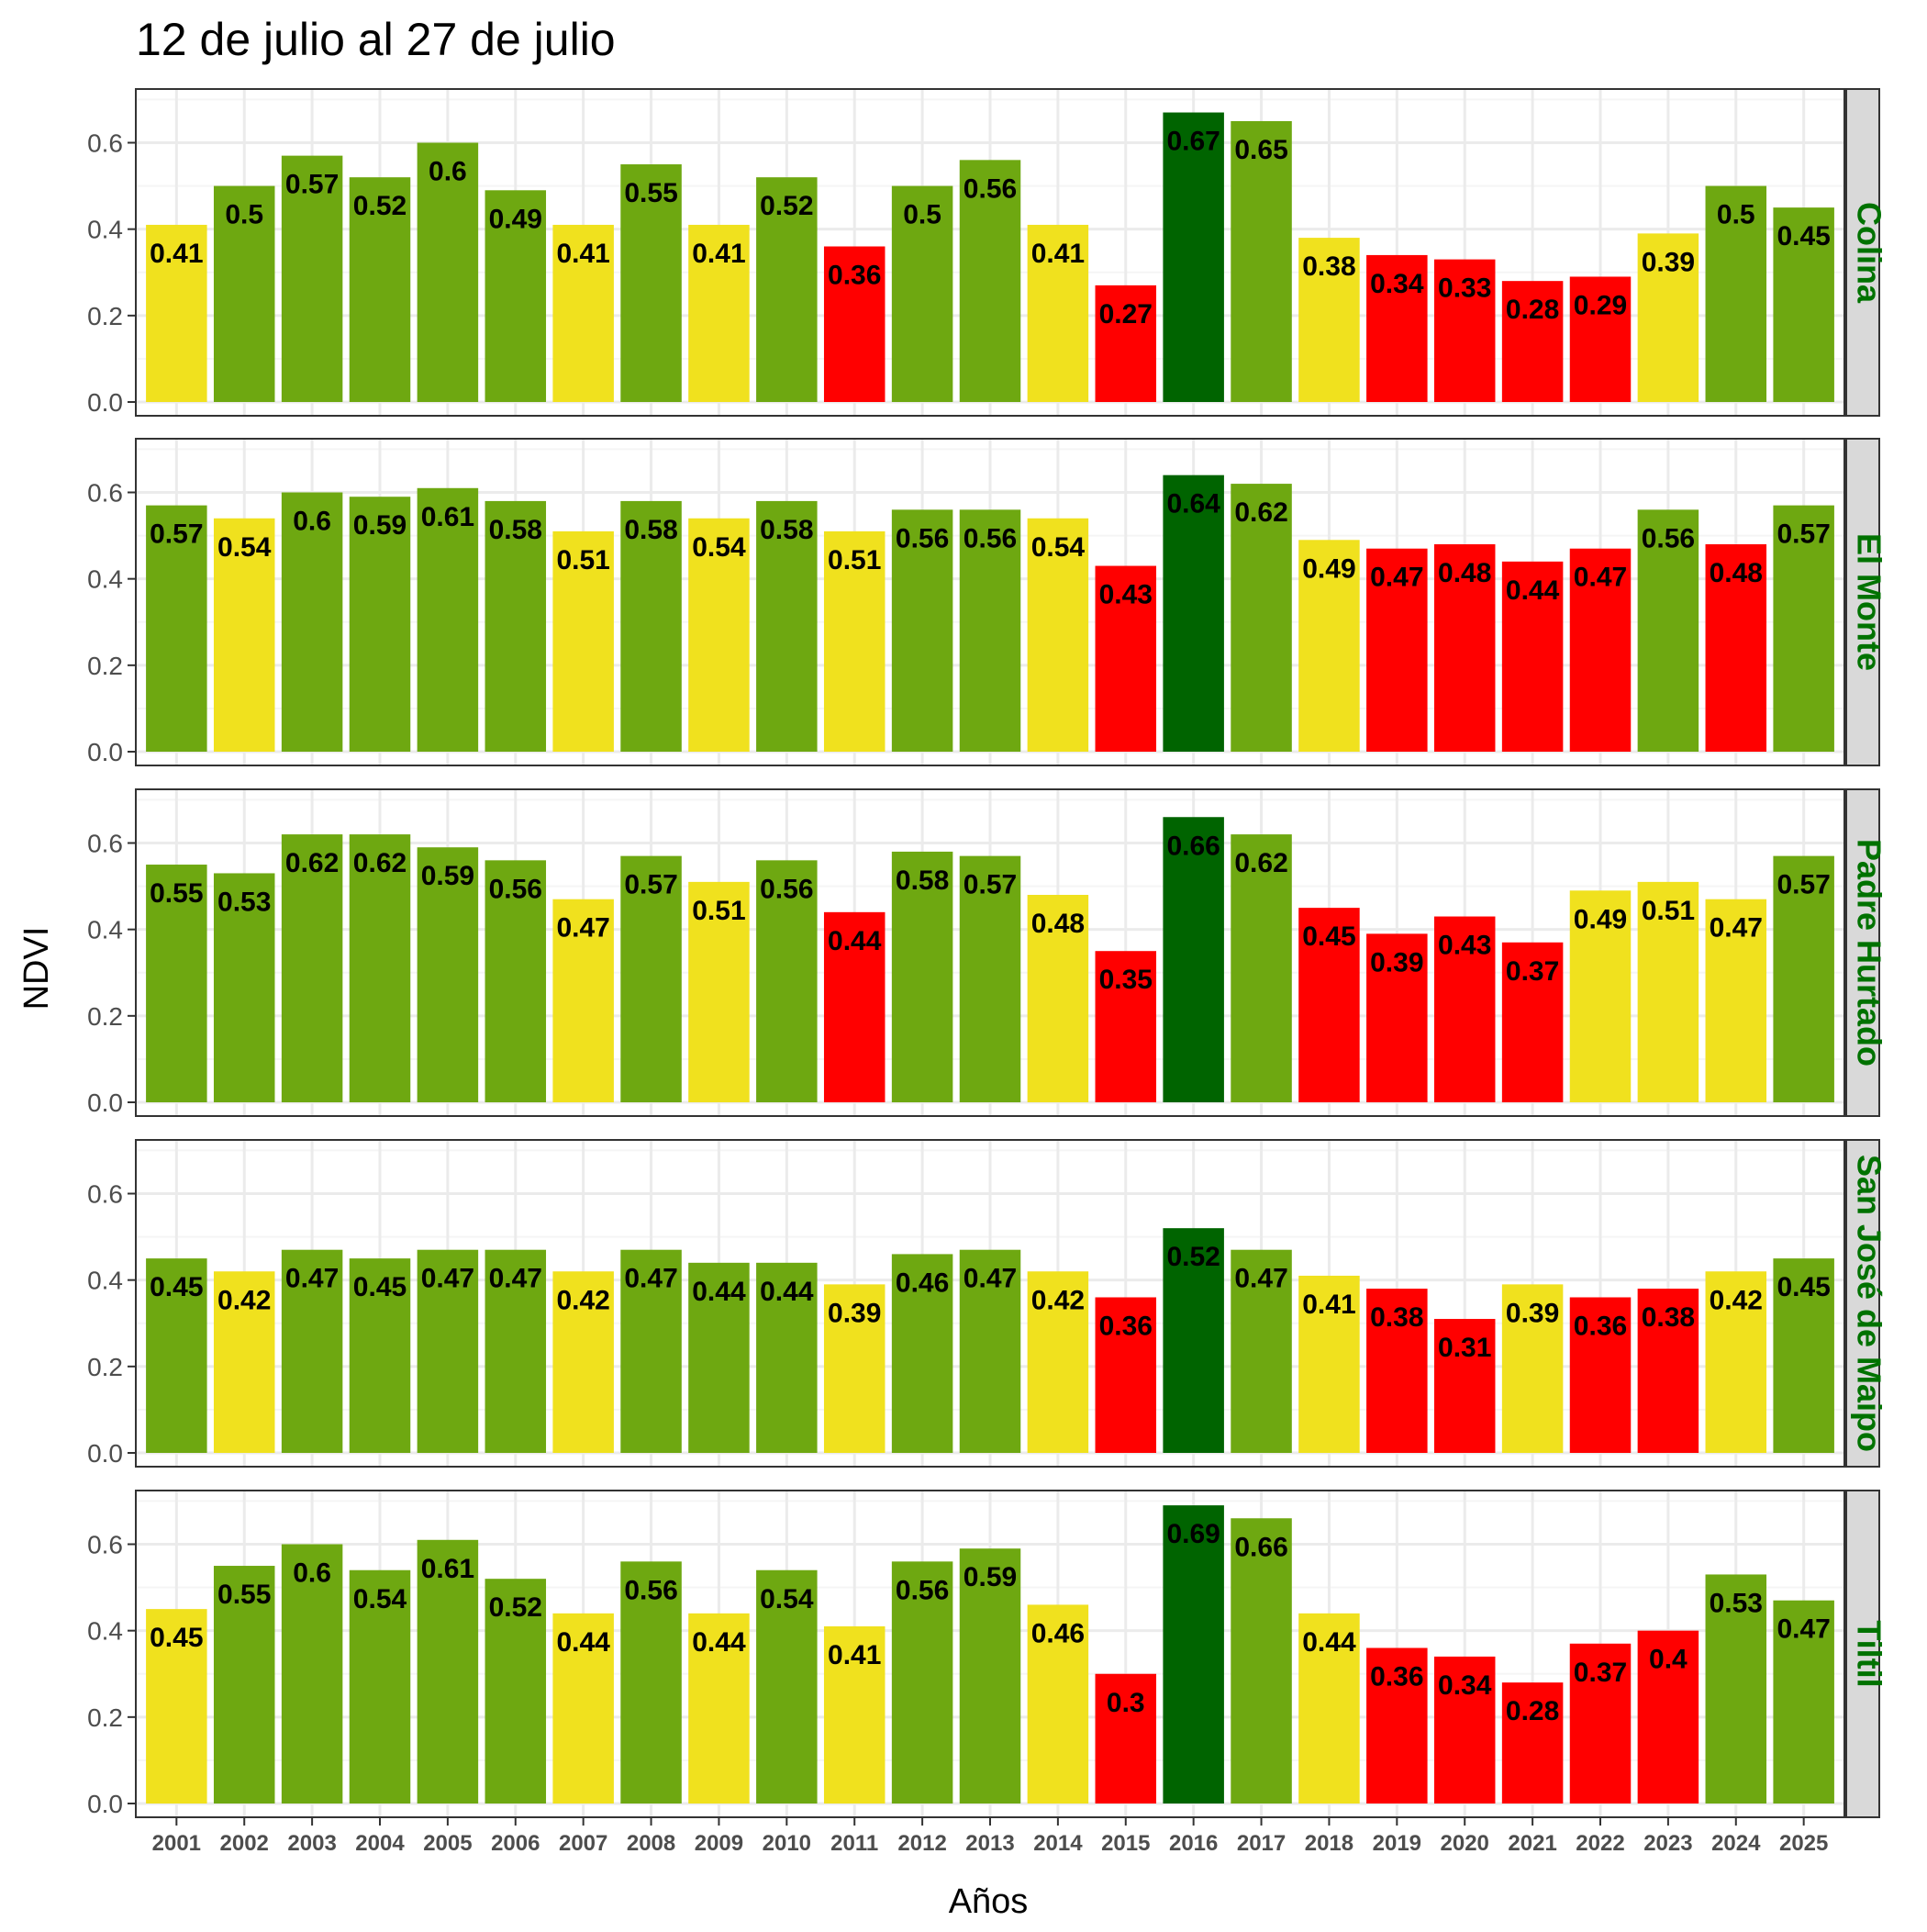  Describe the element at coordinates (1736, 573) in the screenshot. I see `bar-value-label: 0.48` at that location.